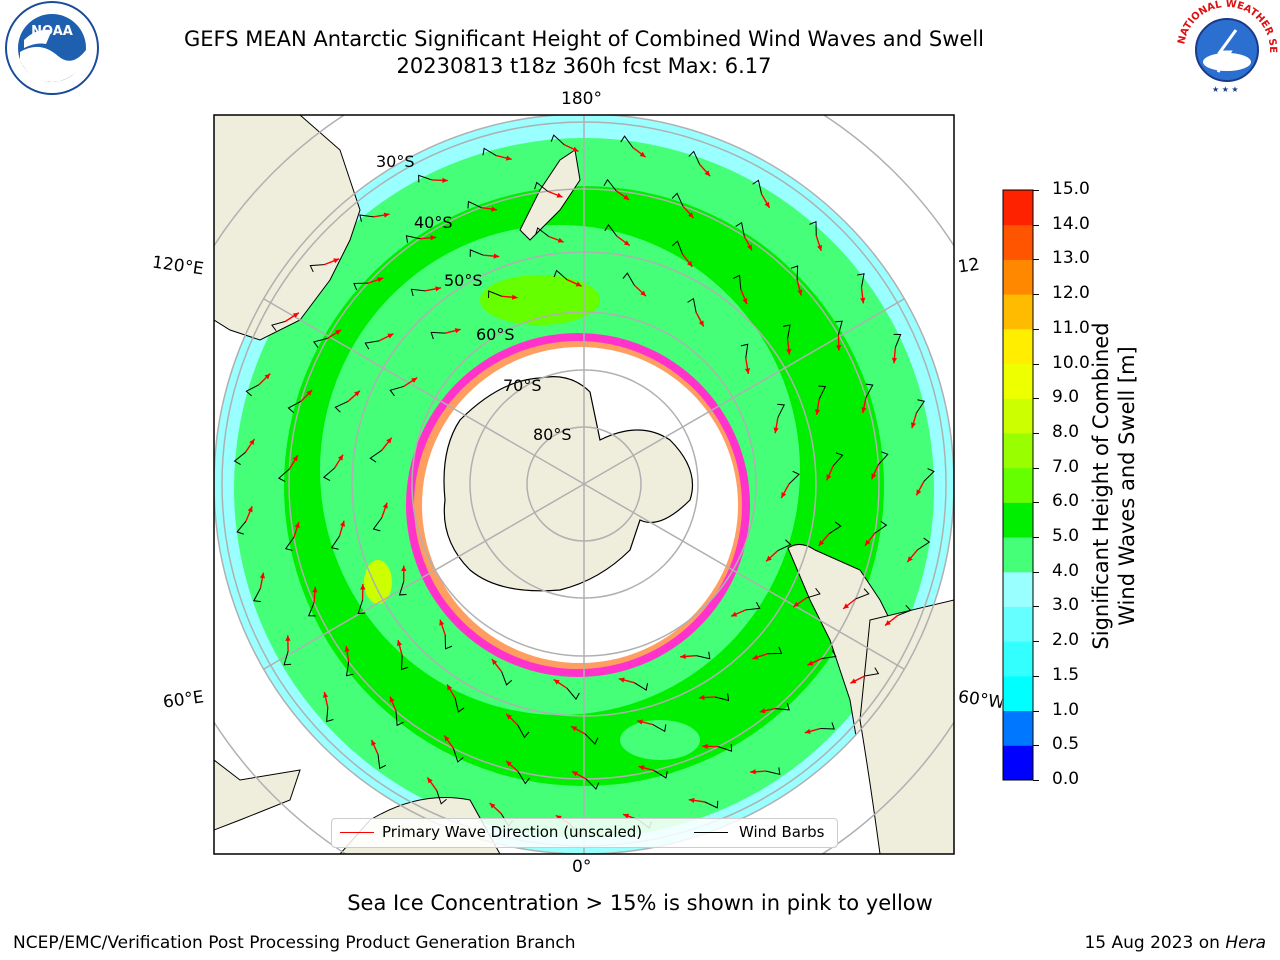 This screenshot has width=1280, height=960. I want to click on footer-date-text: 15 Aug 2023 on, so click(1152, 943).